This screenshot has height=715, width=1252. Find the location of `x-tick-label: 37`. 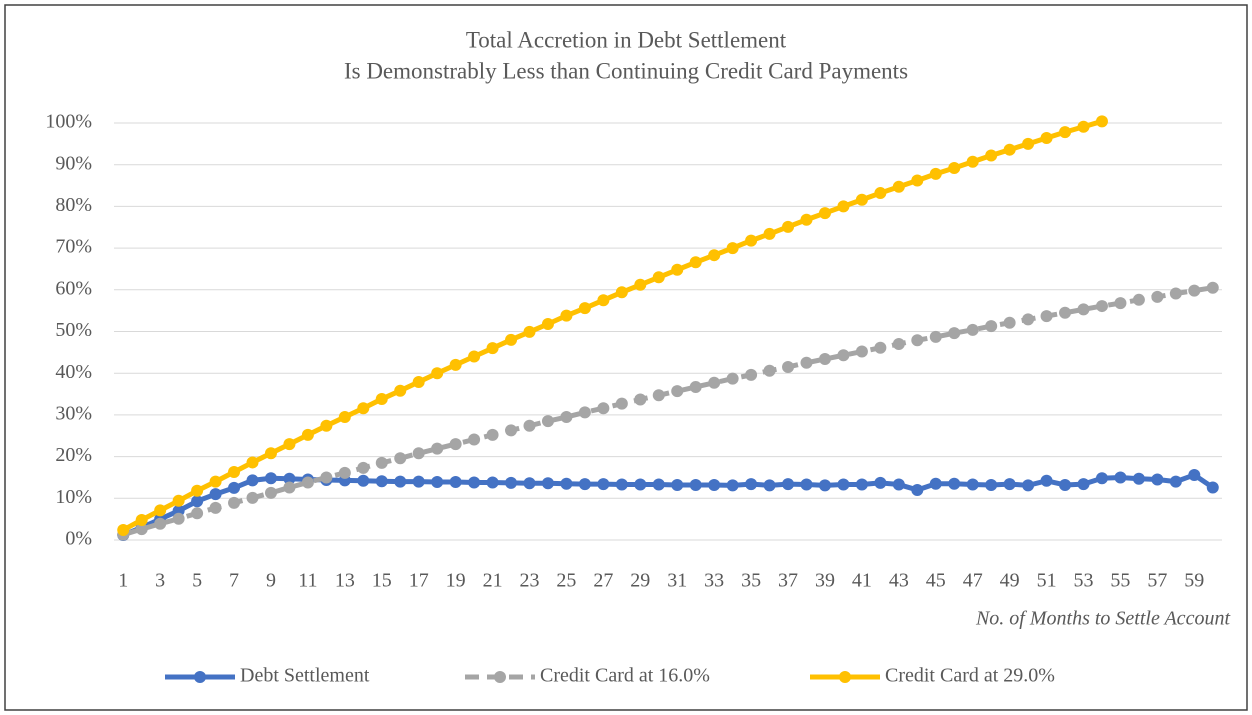

x-tick-label: 37 is located at coordinates (788, 581).